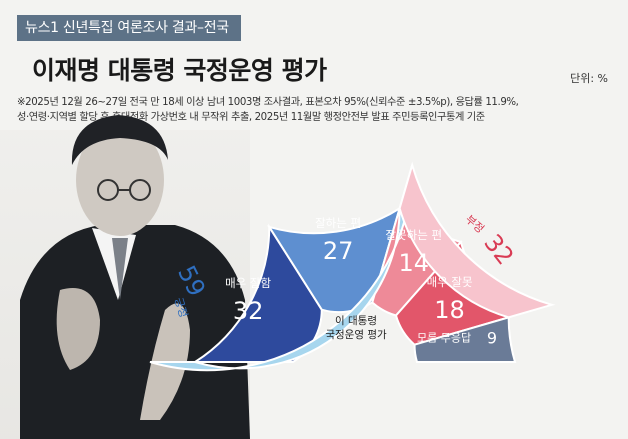 The image size is (628, 439). I want to click on outer-label-positive: 긍정, so click(181, 307).